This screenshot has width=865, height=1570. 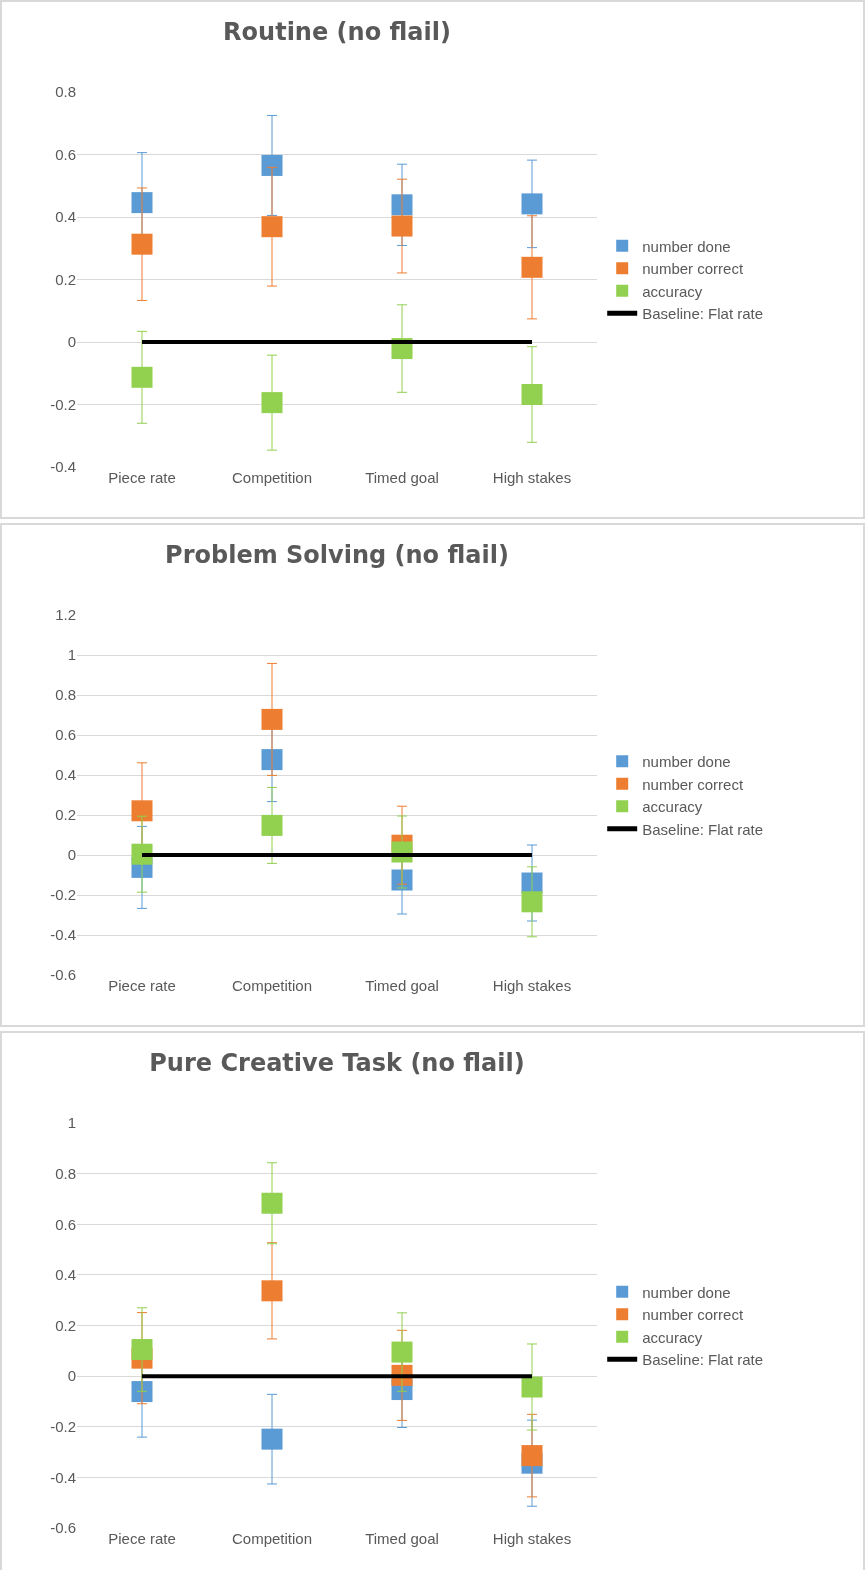 I want to click on chart-title: Pure Creative Task (no flail), so click(x=337, y=1063).